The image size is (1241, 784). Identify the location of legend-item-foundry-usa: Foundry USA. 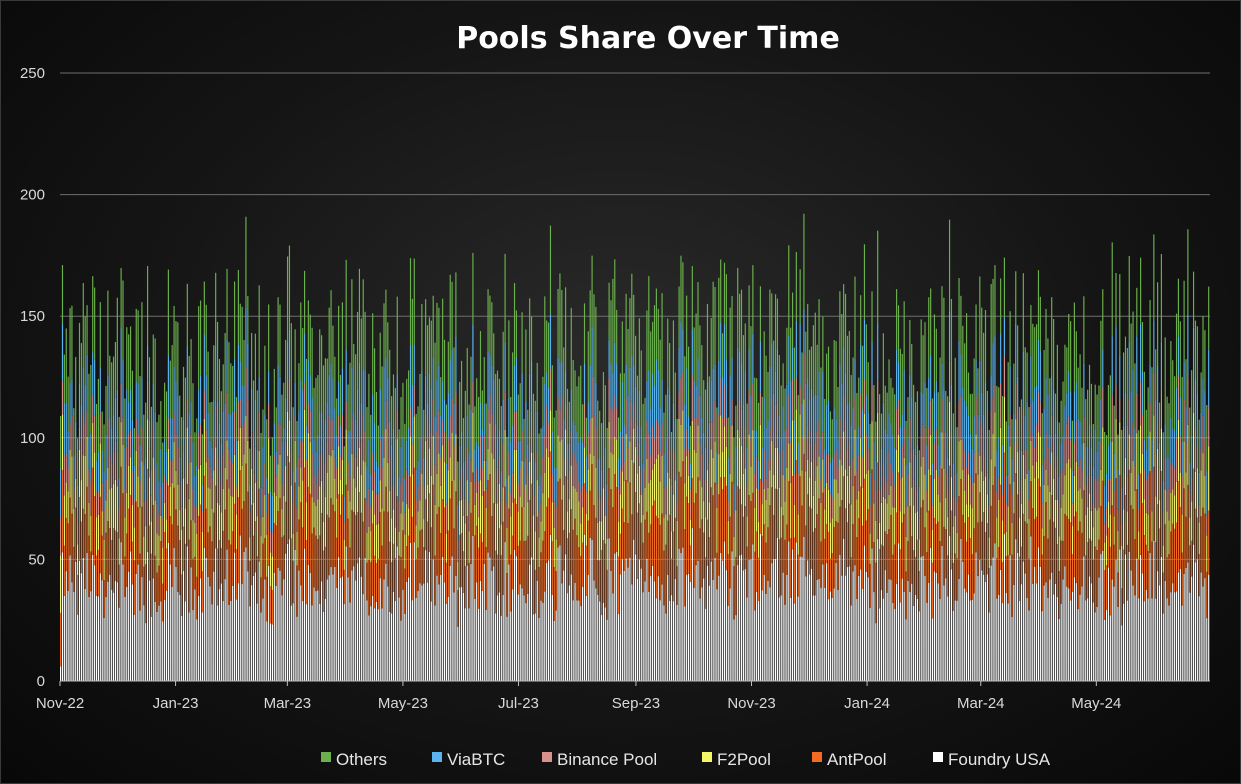
(992, 759).